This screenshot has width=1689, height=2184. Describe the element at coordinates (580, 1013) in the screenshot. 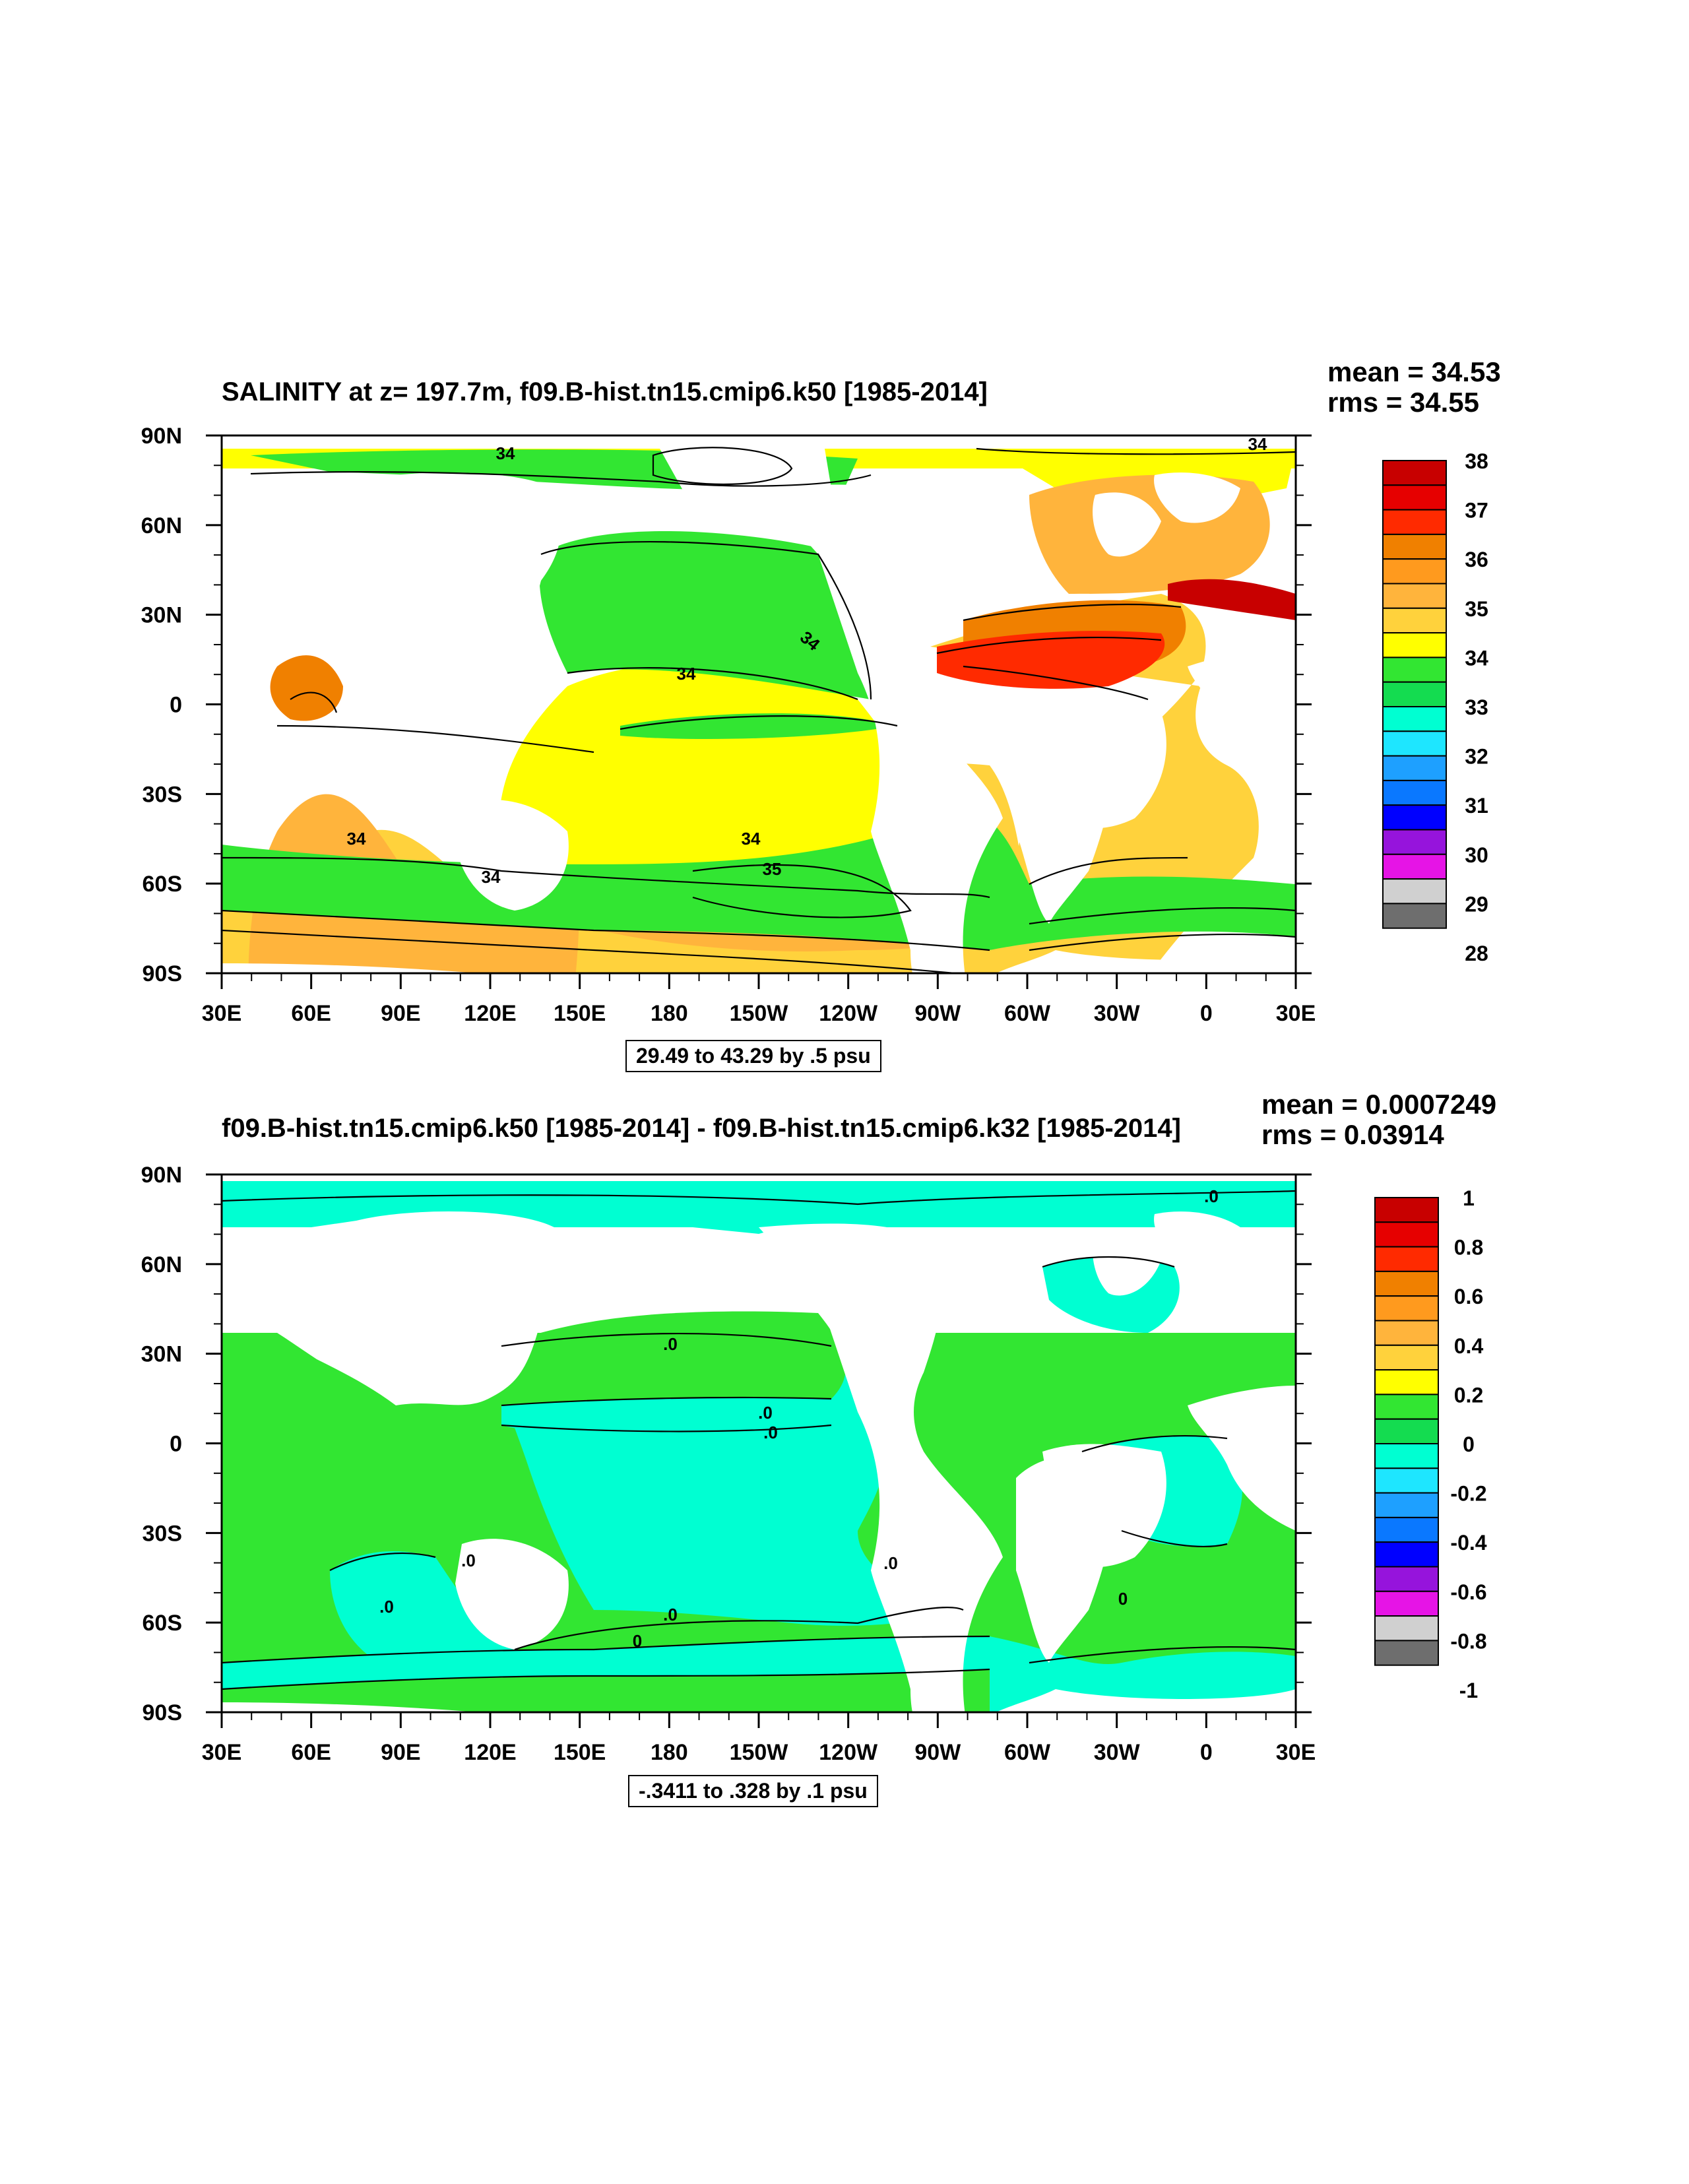

I see `x-tick-label: 150E` at that location.